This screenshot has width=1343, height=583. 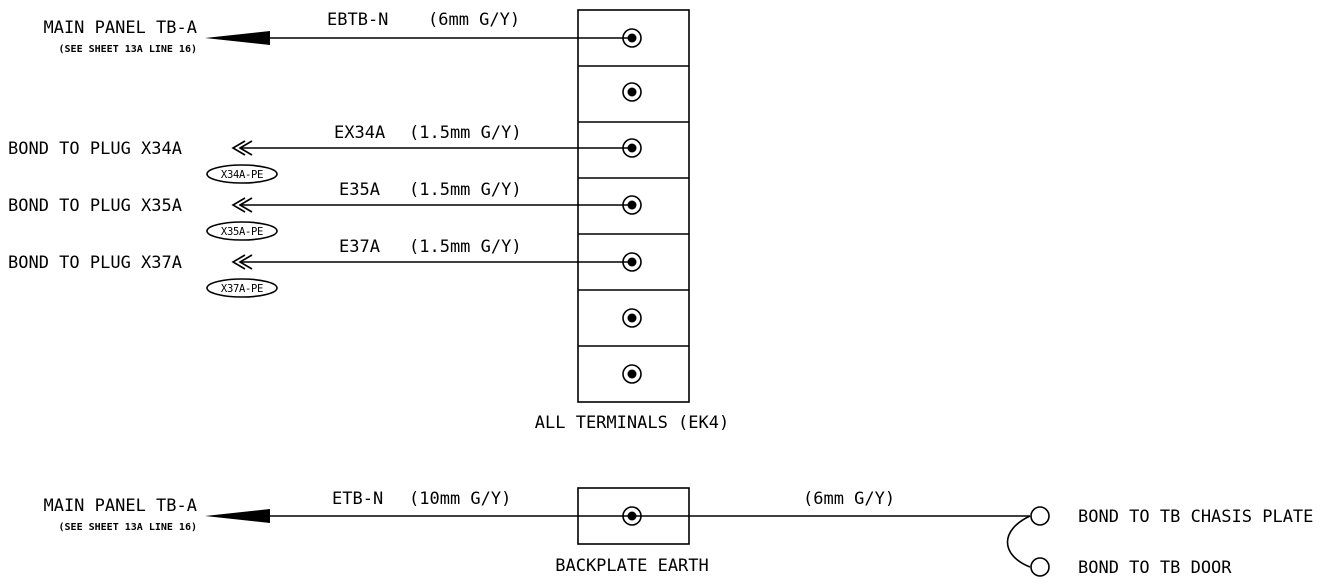 I want to click on terminal-1-icon, so click(x=632, y=38).